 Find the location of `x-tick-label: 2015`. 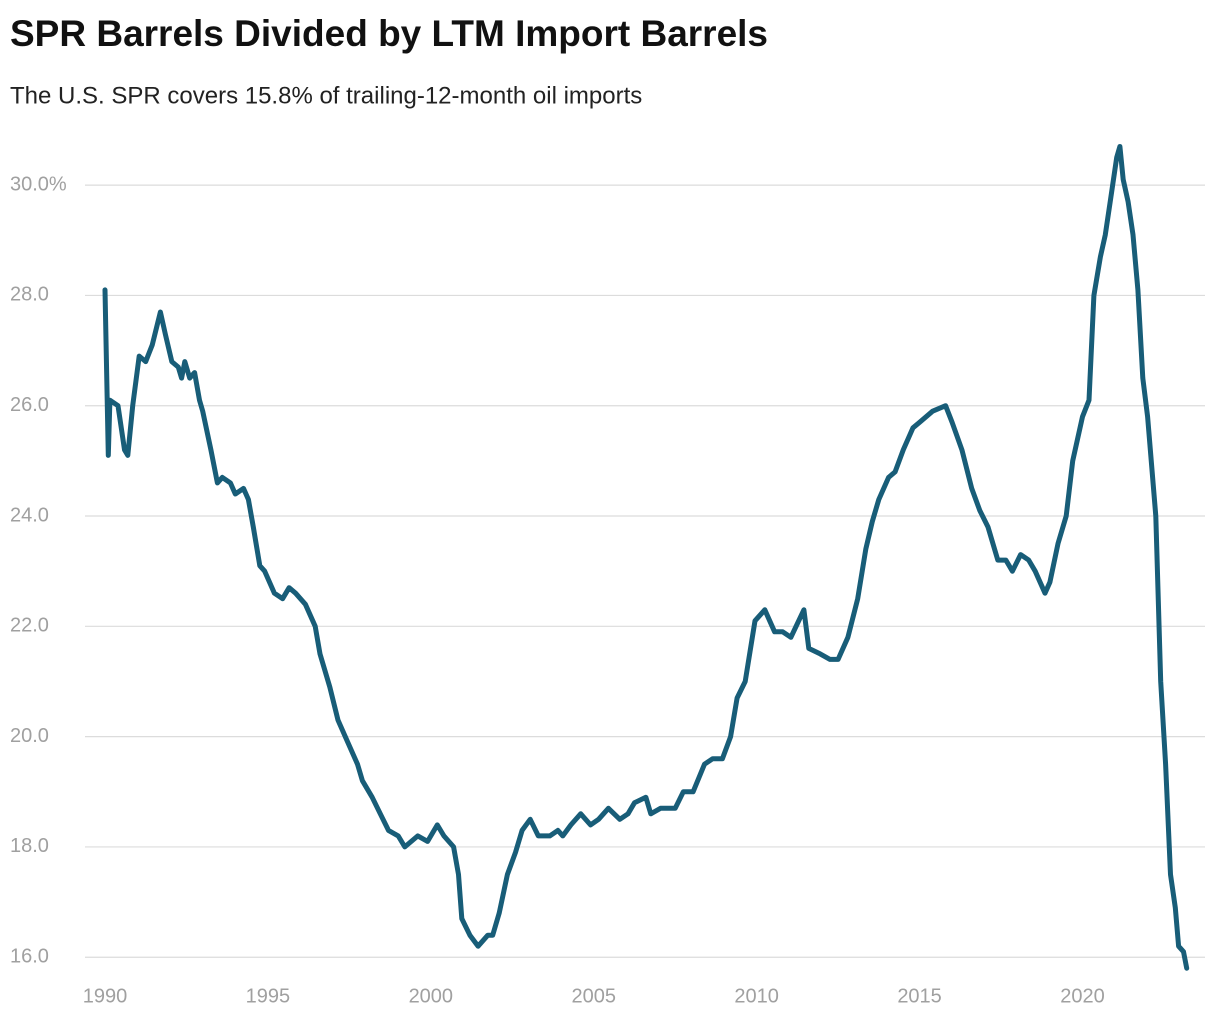

x-tick-label: 2015 is located at coordinates (919, 996).